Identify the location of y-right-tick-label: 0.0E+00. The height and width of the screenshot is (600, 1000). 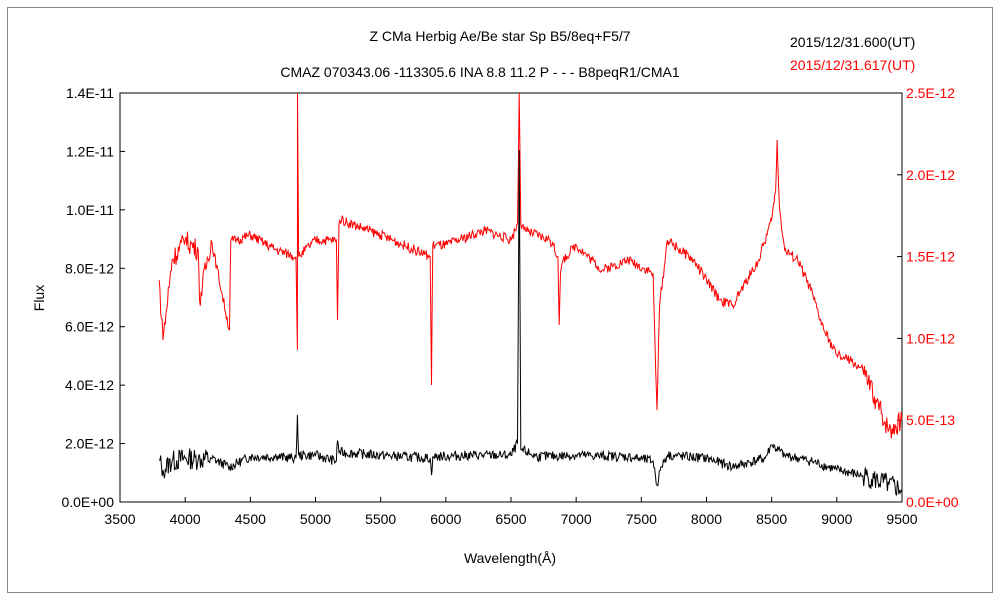
(932, 502).